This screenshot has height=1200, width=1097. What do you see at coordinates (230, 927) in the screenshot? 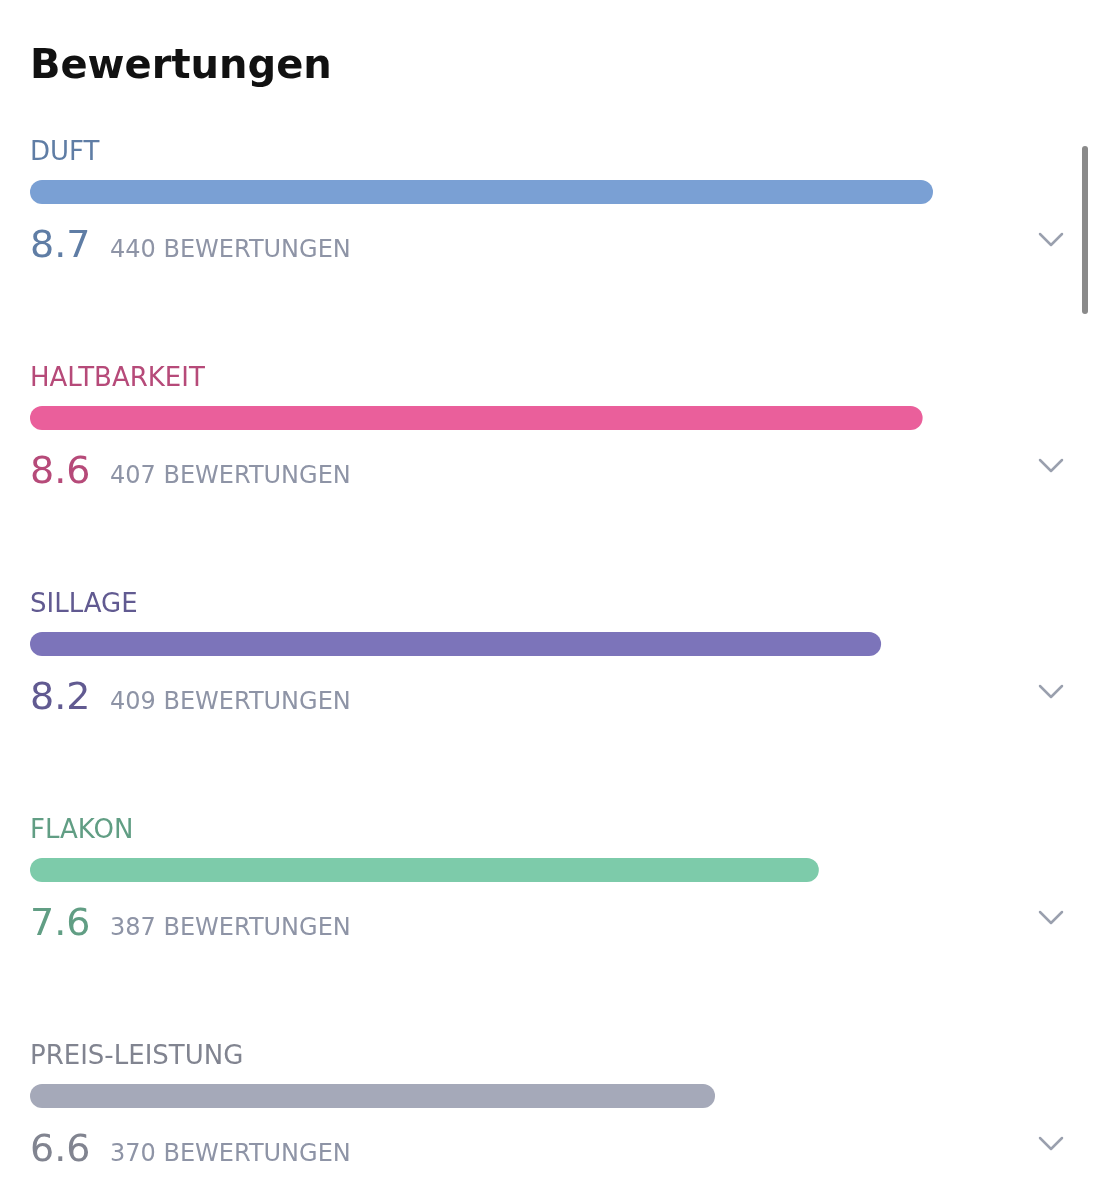
I see `annotation: 387 BEWERTUNGEN` at bounding box center [230, 927].